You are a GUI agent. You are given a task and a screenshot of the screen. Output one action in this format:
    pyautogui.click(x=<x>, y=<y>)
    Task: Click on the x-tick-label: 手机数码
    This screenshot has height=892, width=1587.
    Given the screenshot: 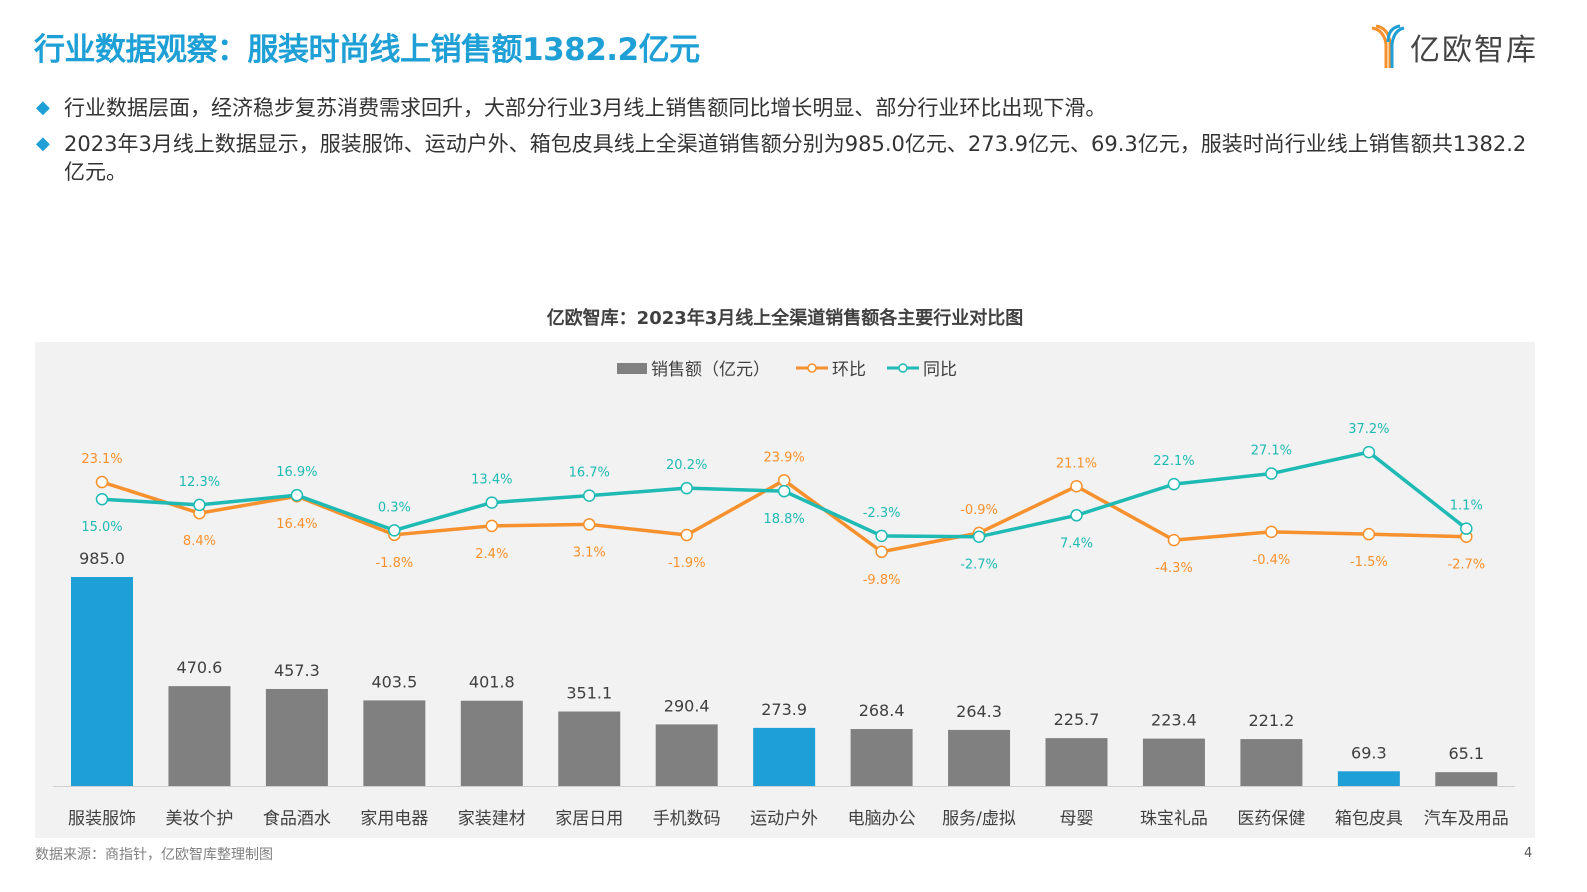 What is the action you would take?
    pyautogui.click(x=687, y=819)
    